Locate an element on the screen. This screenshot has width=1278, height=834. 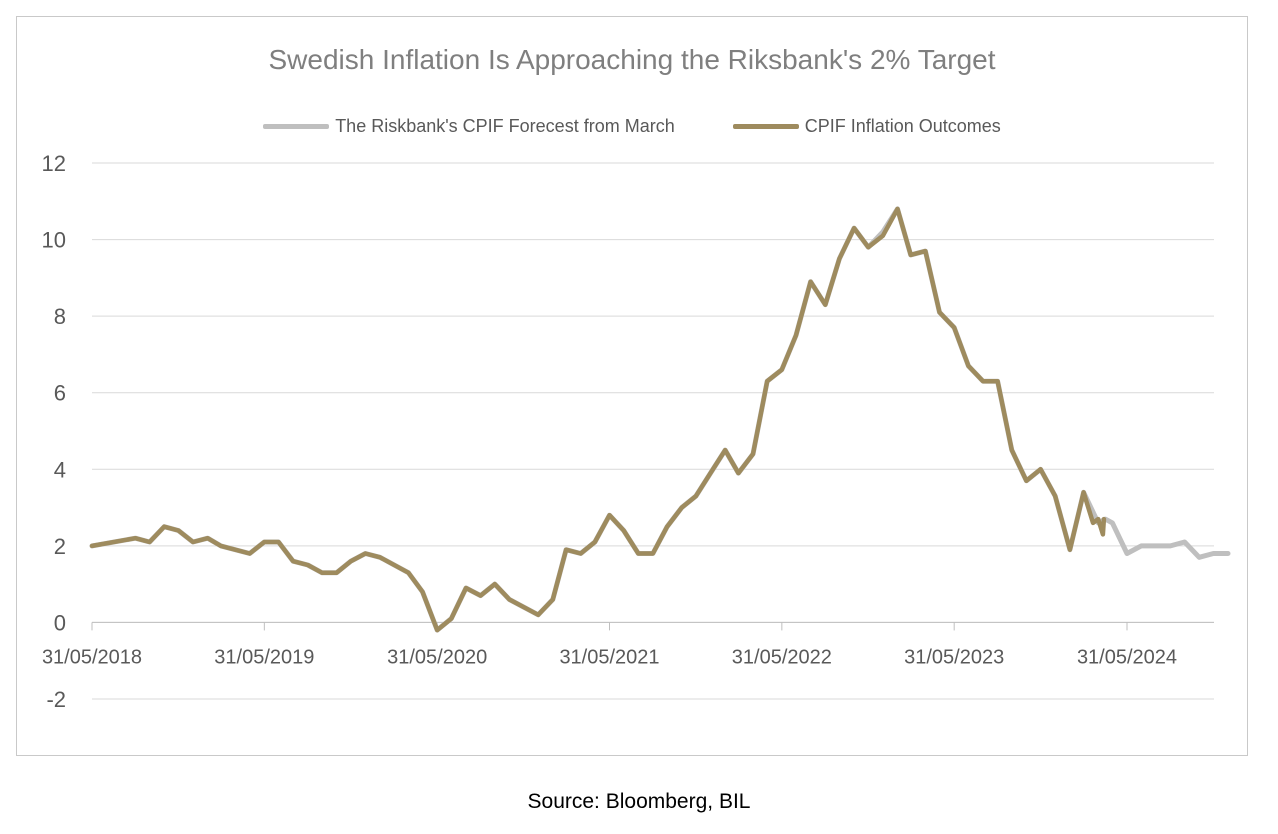
y-tick-label-4: 4 is located at coordinates (60, 469).